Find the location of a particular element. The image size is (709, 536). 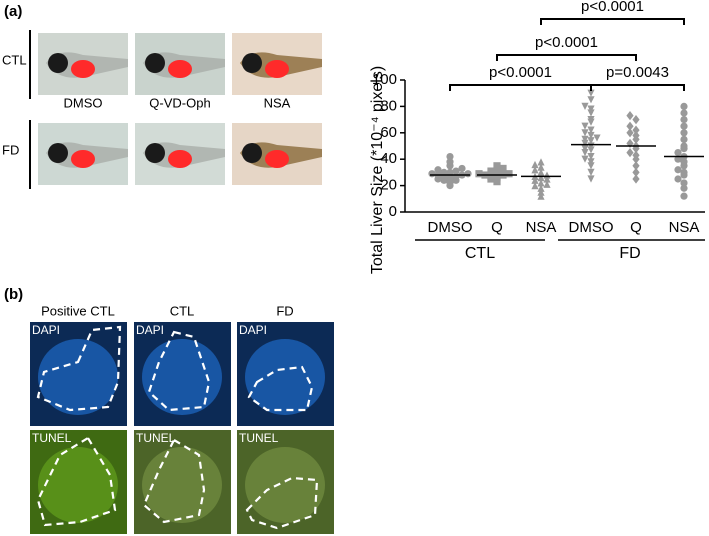

y-tick-label: 40 is located at coordinates (388, 158).